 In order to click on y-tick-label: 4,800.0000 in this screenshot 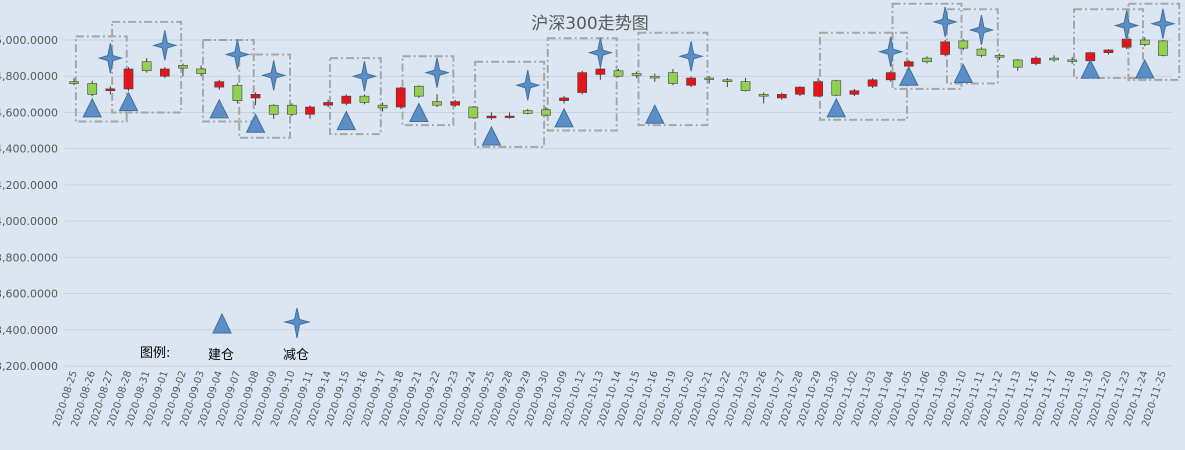, I will do `click(29, 76)`.